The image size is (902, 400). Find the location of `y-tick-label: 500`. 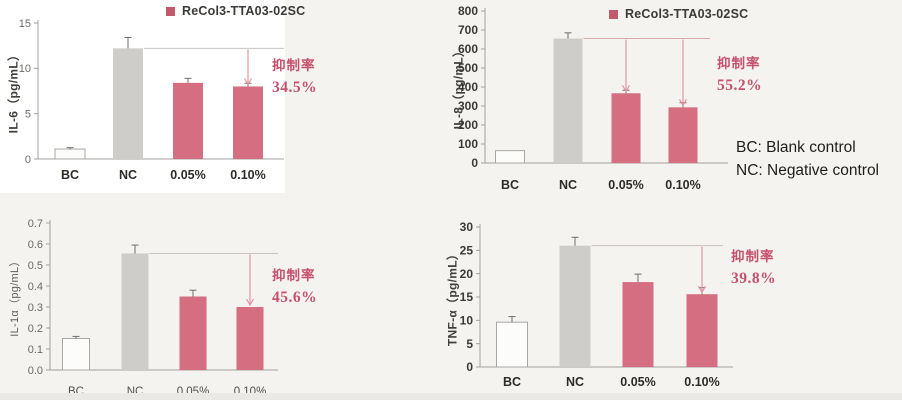

y-tick-label: 500 is located at coordinates (468, 68).